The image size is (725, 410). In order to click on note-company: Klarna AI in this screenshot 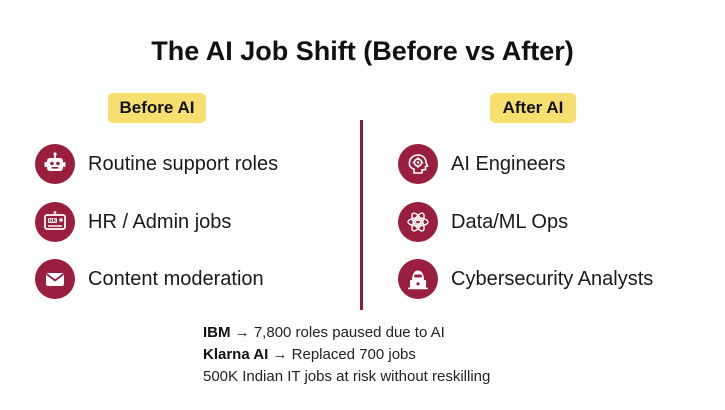, I will do `click(236, 354)`.